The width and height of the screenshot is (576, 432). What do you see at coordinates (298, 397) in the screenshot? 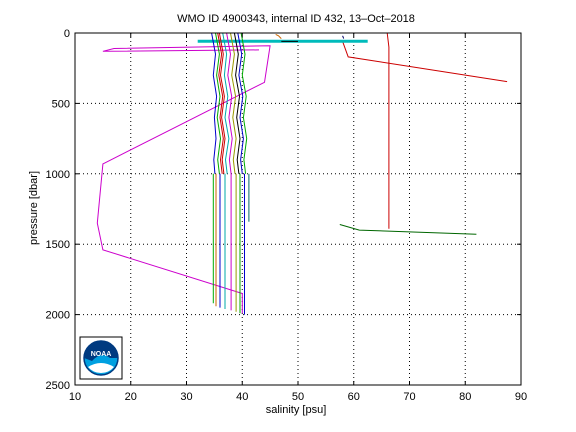
I see `x-tick-label: 50` at bounding box center [298, 397].